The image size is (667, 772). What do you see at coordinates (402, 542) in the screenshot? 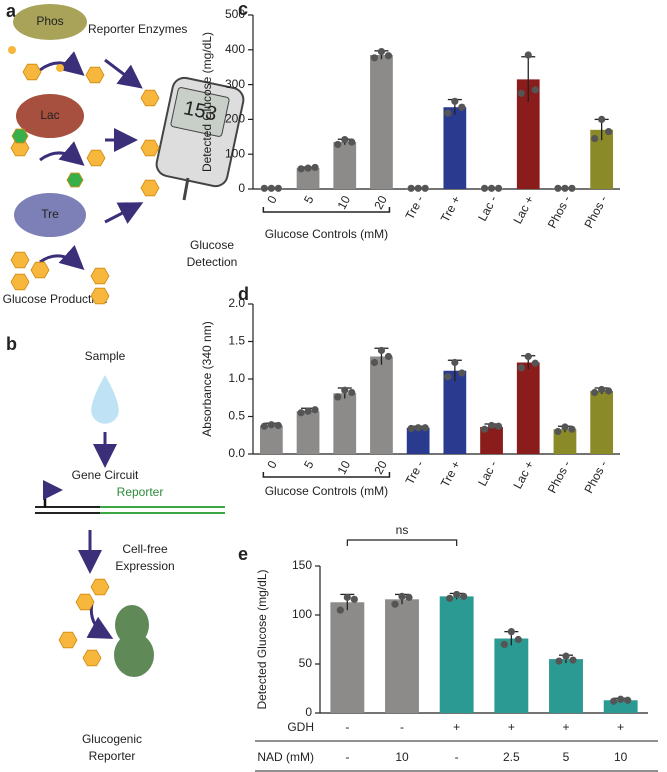
I see `significance-bracket` at bounding box center [402, 542].